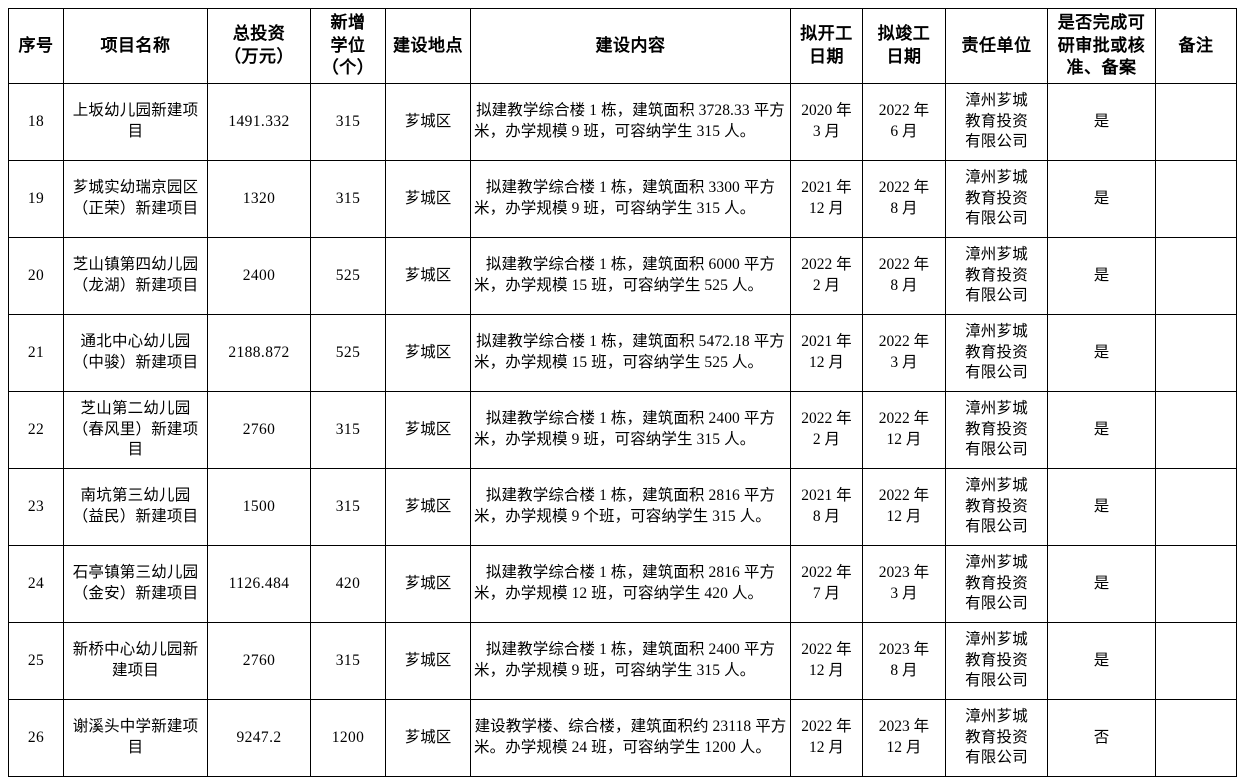 Image resolution: width=1244 pixels, height=777 pixels. I want to click on column-header-line: 研审批或核, so click(1101, 45).